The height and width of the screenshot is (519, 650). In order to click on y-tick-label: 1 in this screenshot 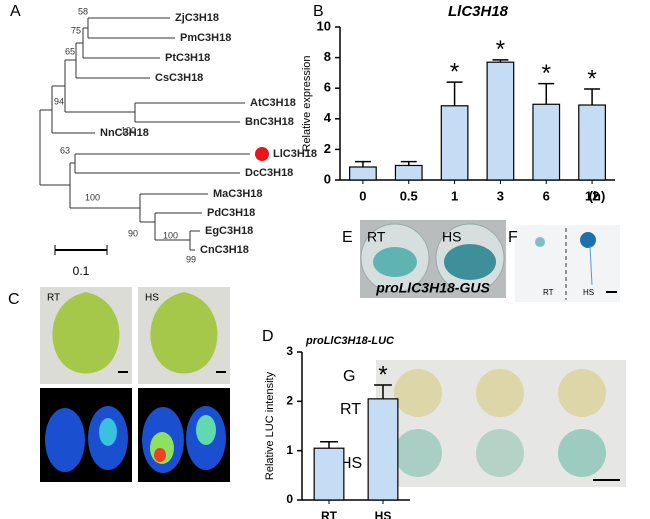, I will do `click(289, 450)`.